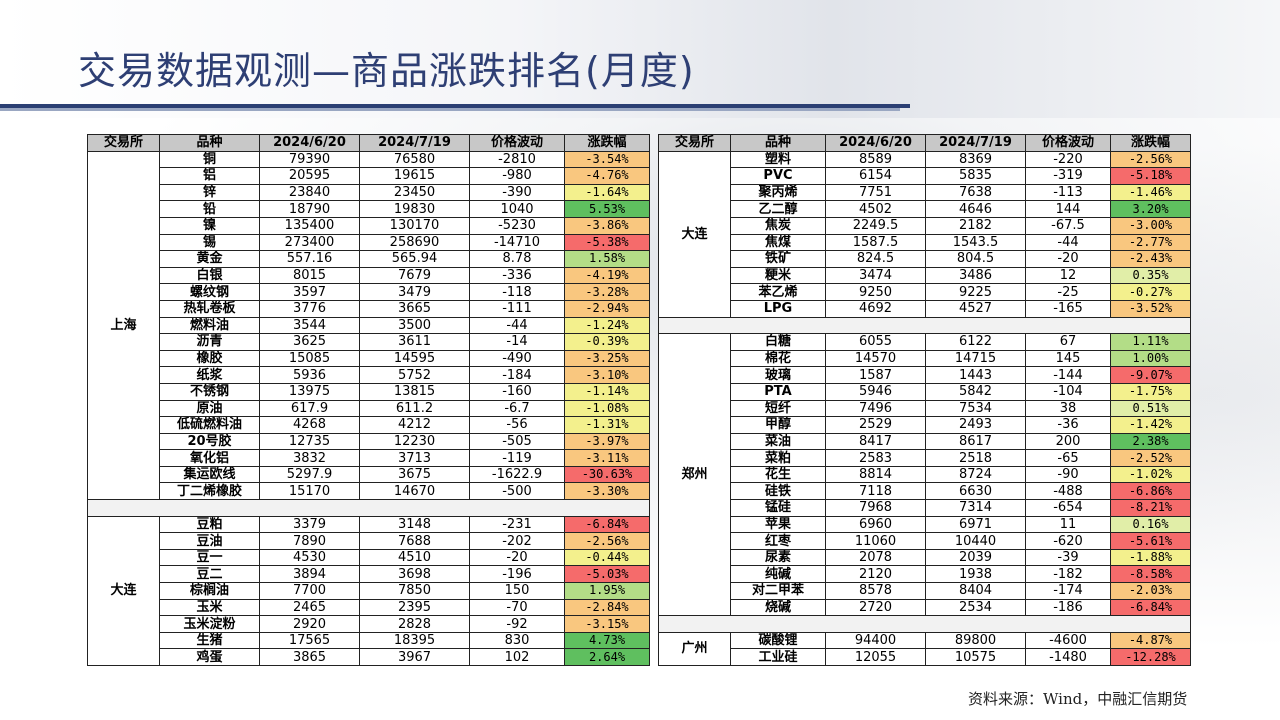  What do you see at coordinates (369, 375) in the screenshot?
I see `table-row: 纸浆 5936 5752 -184 -3.10%` at bounding box center [369, 375].